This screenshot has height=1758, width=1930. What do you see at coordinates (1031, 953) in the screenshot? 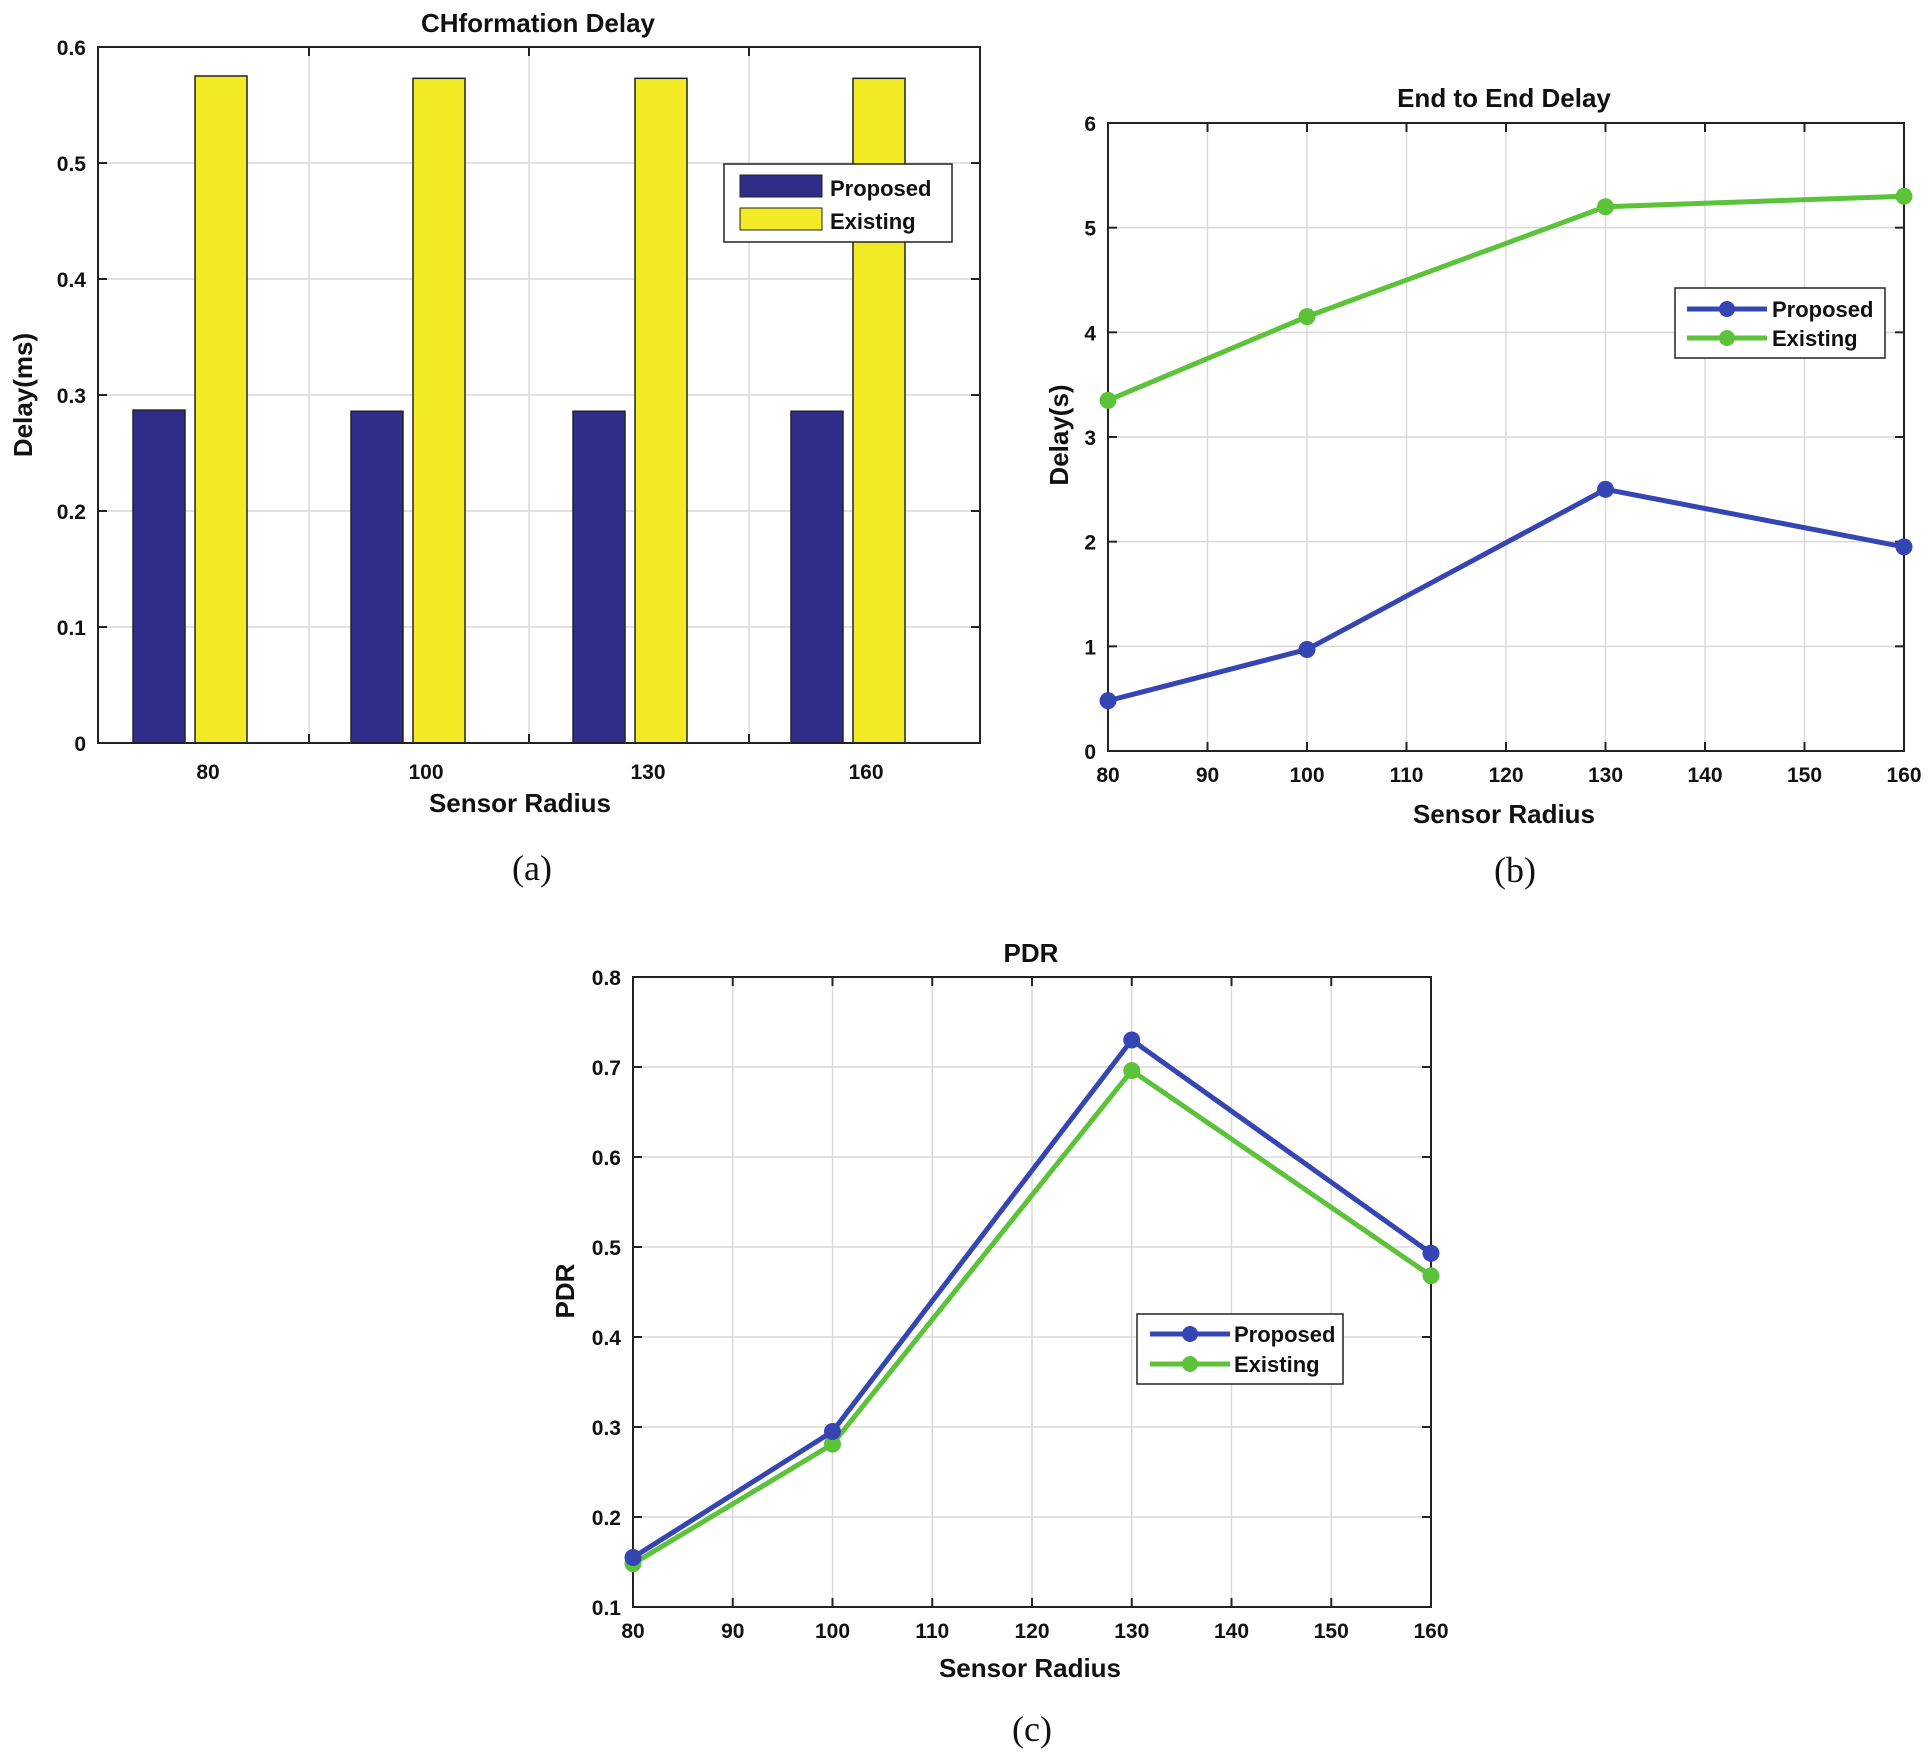
I see `chart-title: PDR` at bounding box center [1031, 953].